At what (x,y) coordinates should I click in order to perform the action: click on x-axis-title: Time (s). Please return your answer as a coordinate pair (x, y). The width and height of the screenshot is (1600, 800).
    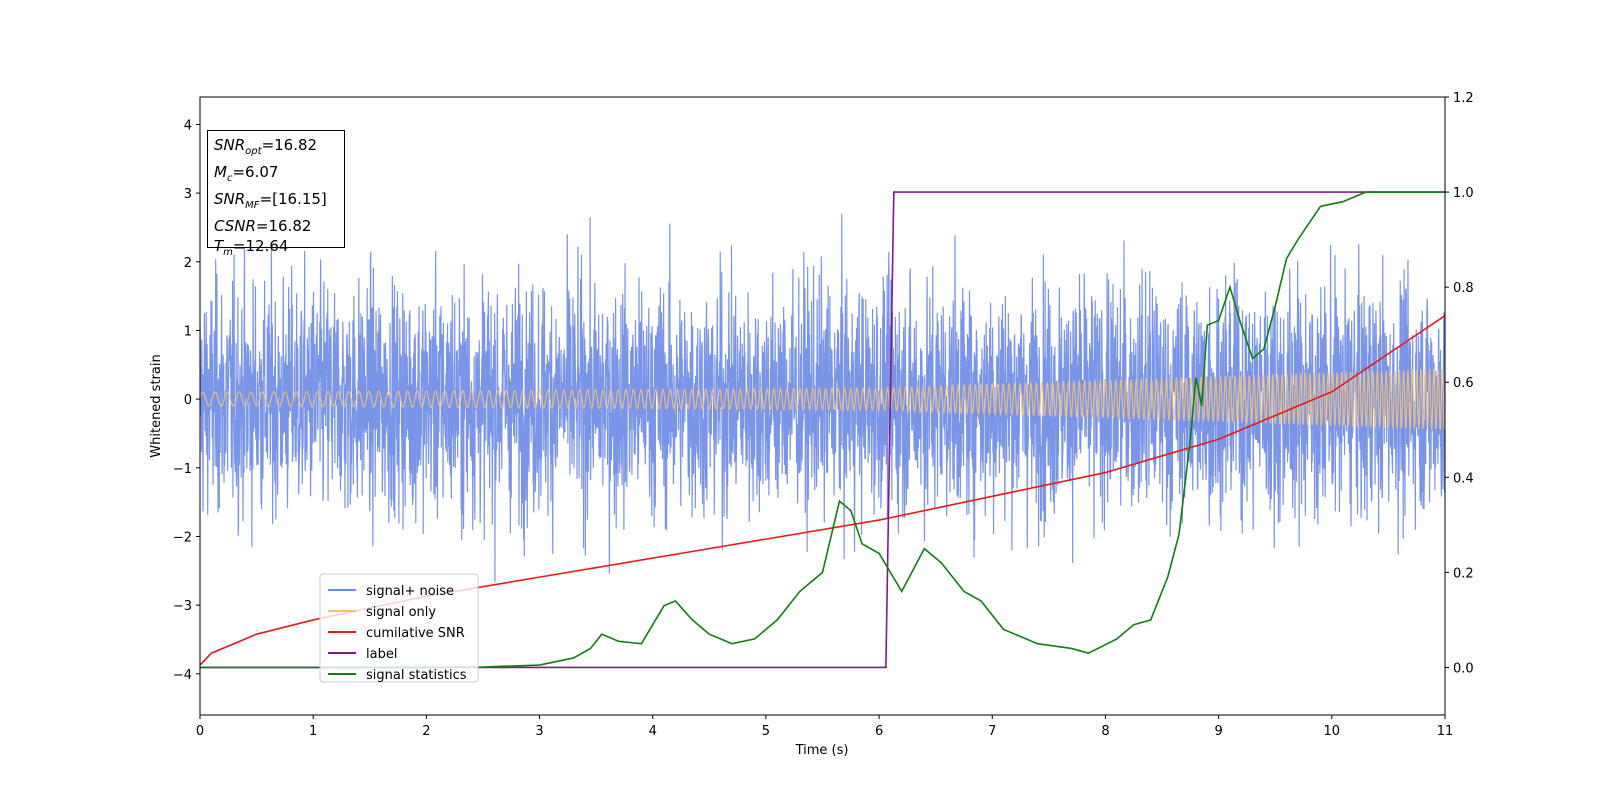
    Looking at the image, I should click on (822, 750).